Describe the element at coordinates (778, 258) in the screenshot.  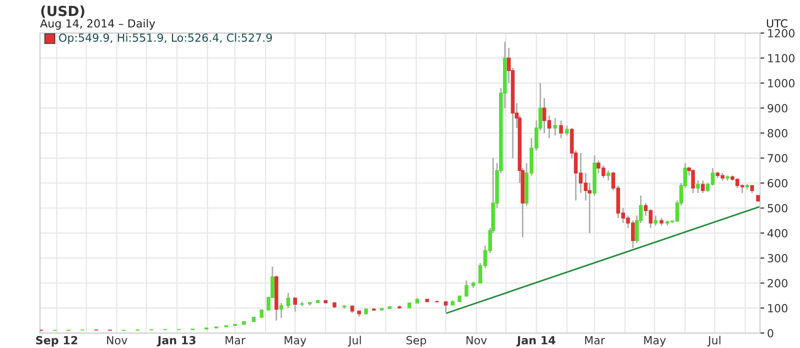
I see `y-tick-label: 300` at that location.